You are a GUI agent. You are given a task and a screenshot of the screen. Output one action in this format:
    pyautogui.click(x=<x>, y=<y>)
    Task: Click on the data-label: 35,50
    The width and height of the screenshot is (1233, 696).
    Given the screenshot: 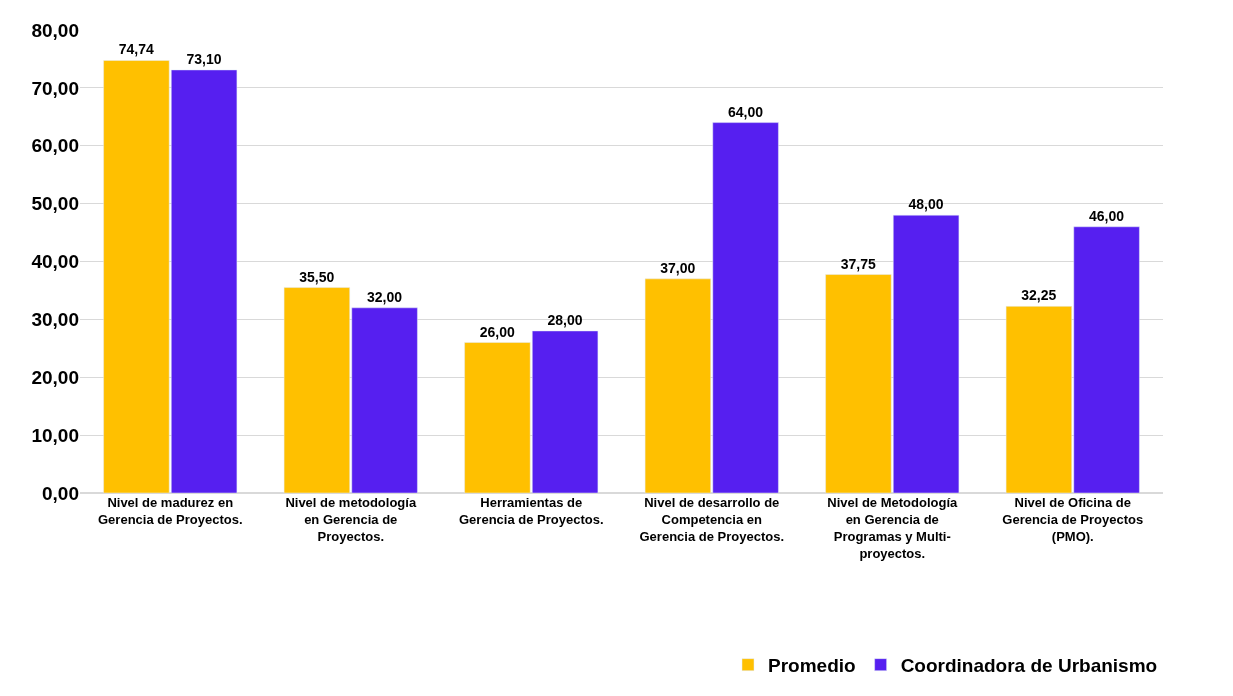 What is the action you would take?
    pyautogui.click(x=317, y=276)
    